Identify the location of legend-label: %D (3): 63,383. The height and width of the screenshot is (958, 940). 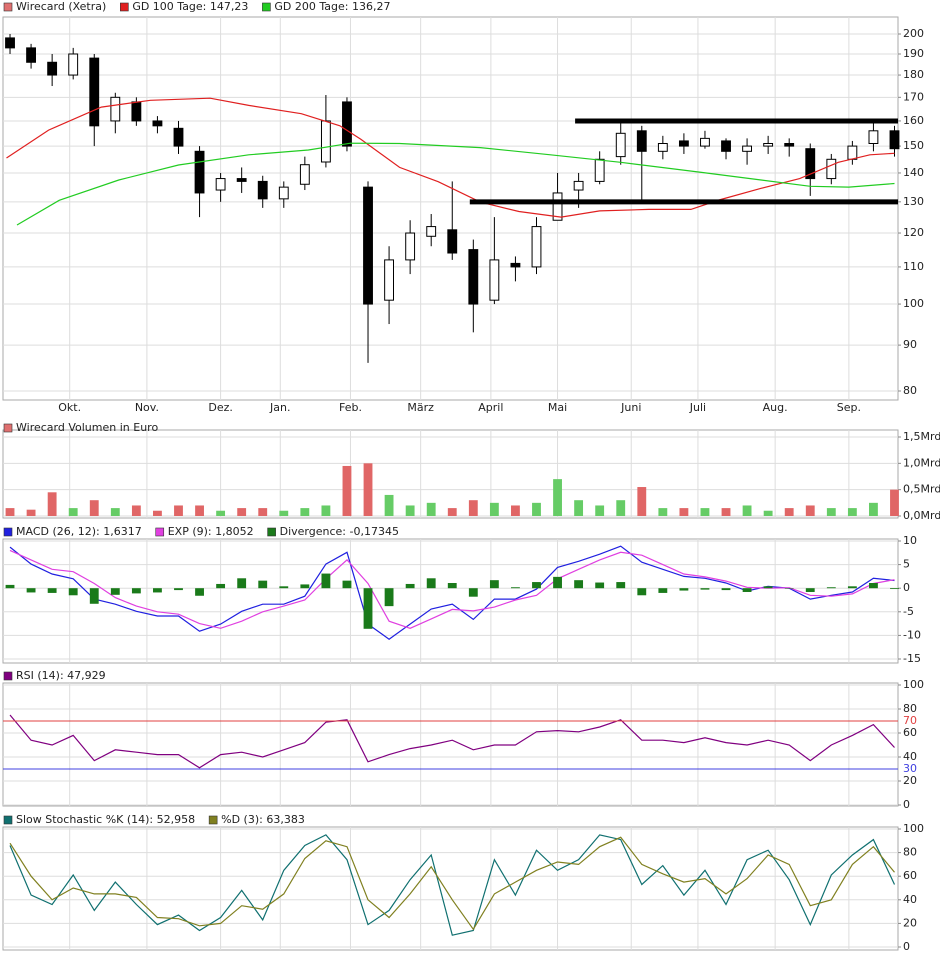
(263, 819).